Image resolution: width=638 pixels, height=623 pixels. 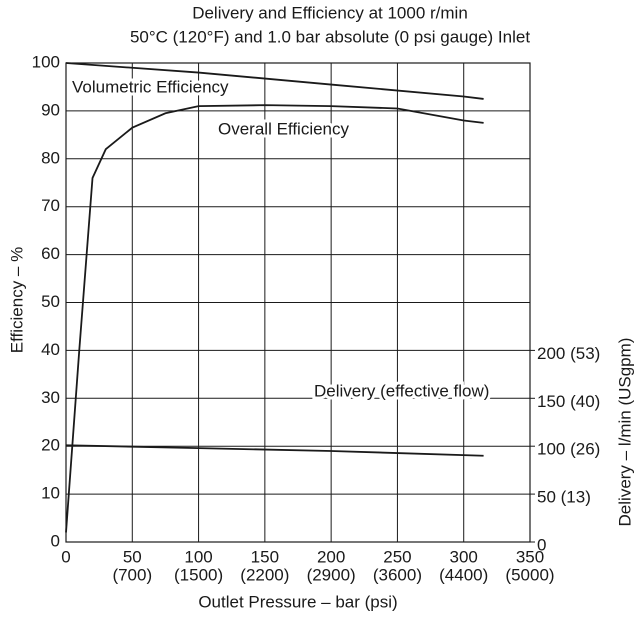 I want to click on x-axis-label: Outlet Pressure – bar (psi), so click(x=297, y=601).